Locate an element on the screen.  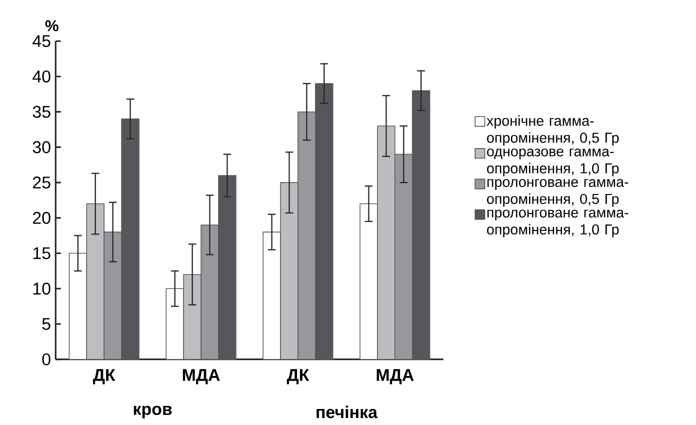
y-tick-label: 5 is located at coordinates (46, 324).